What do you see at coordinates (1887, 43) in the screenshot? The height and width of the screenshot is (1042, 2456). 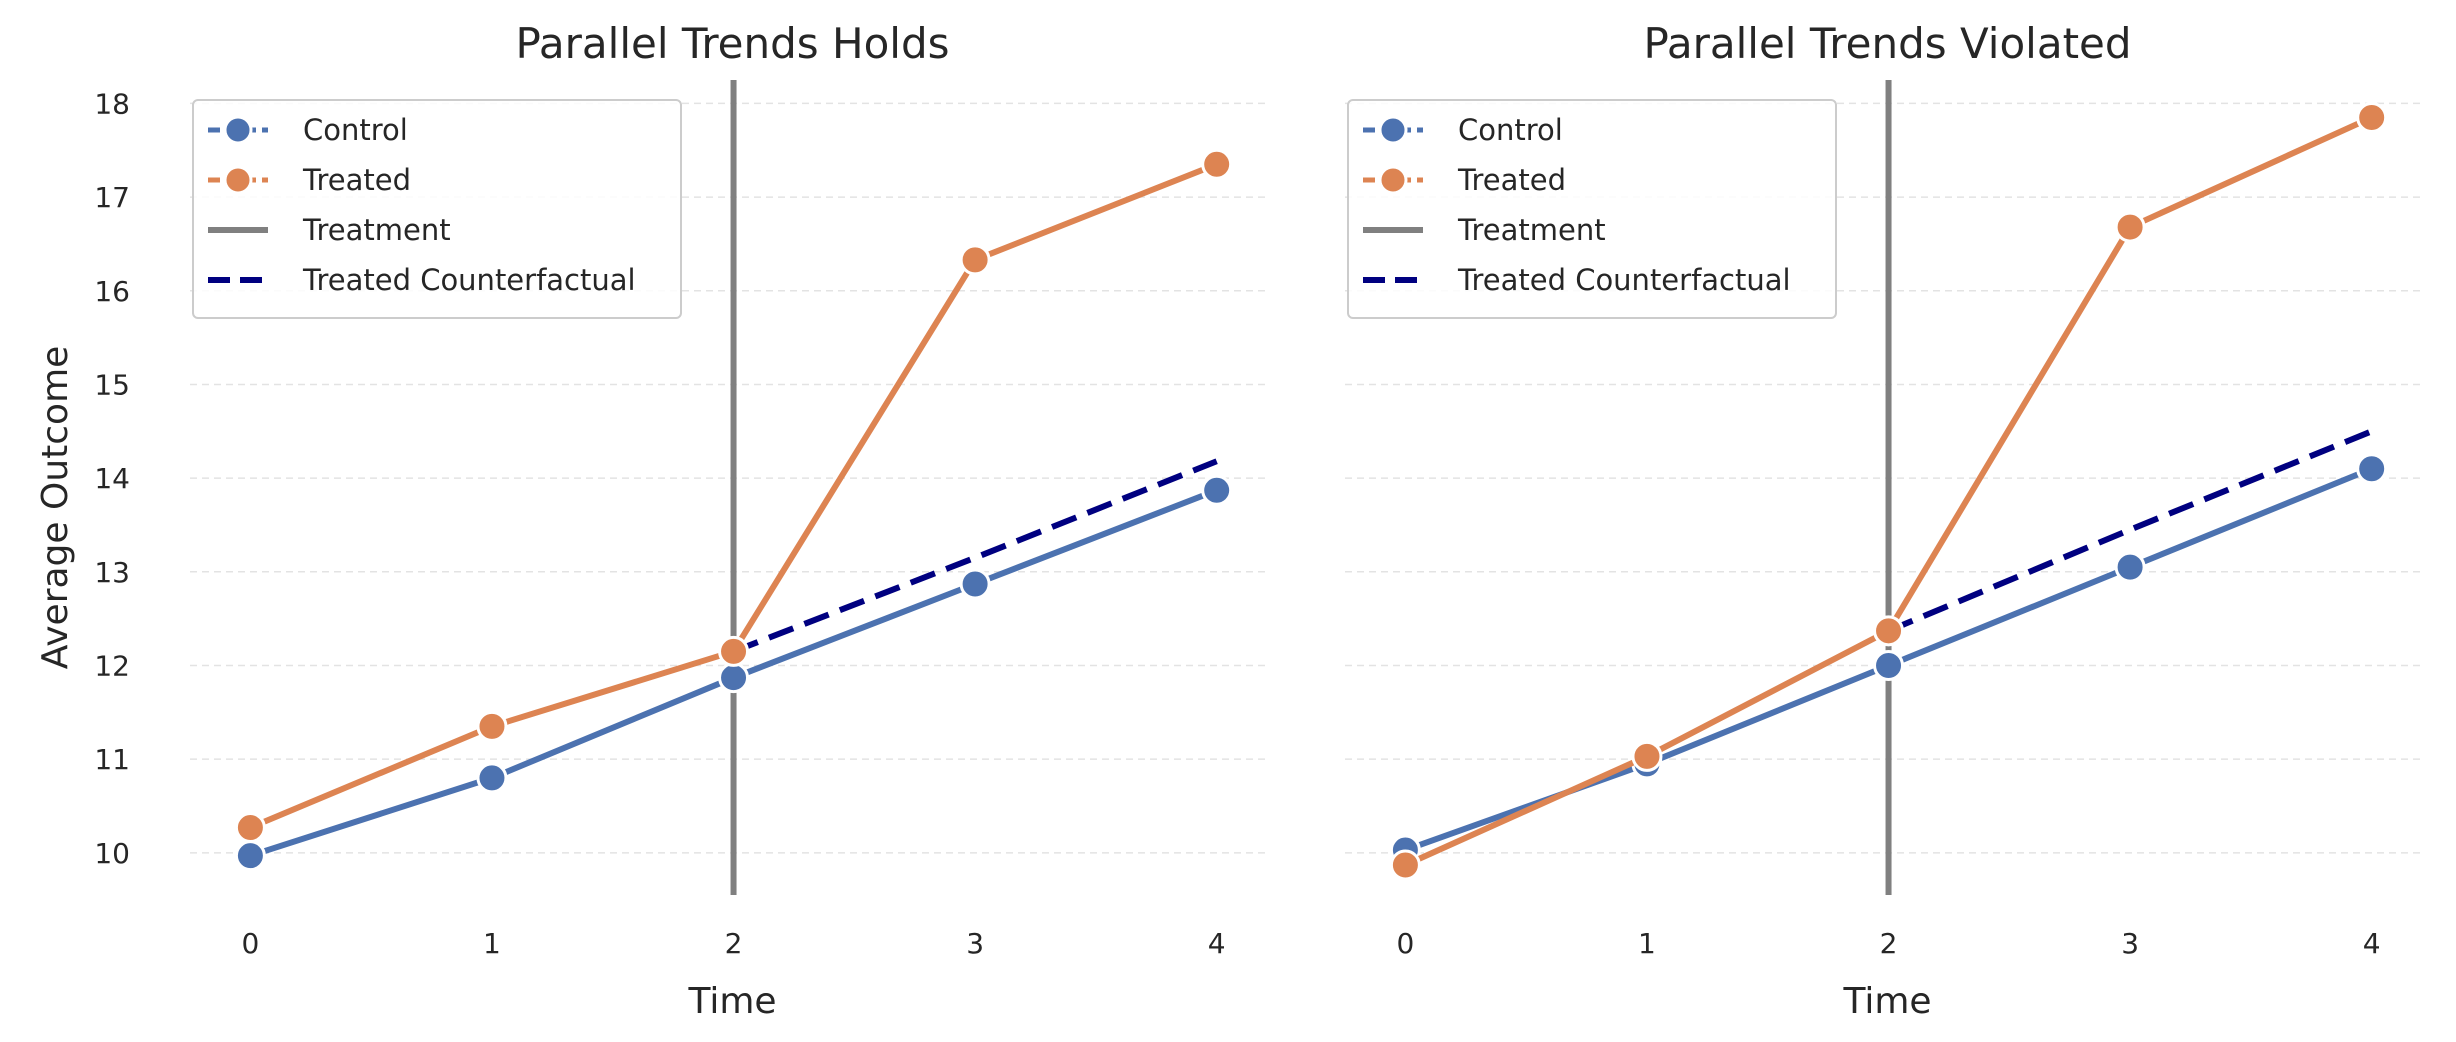 I see `chart-title: Parallel Trends Violated` at bounding box center [1887, 43].